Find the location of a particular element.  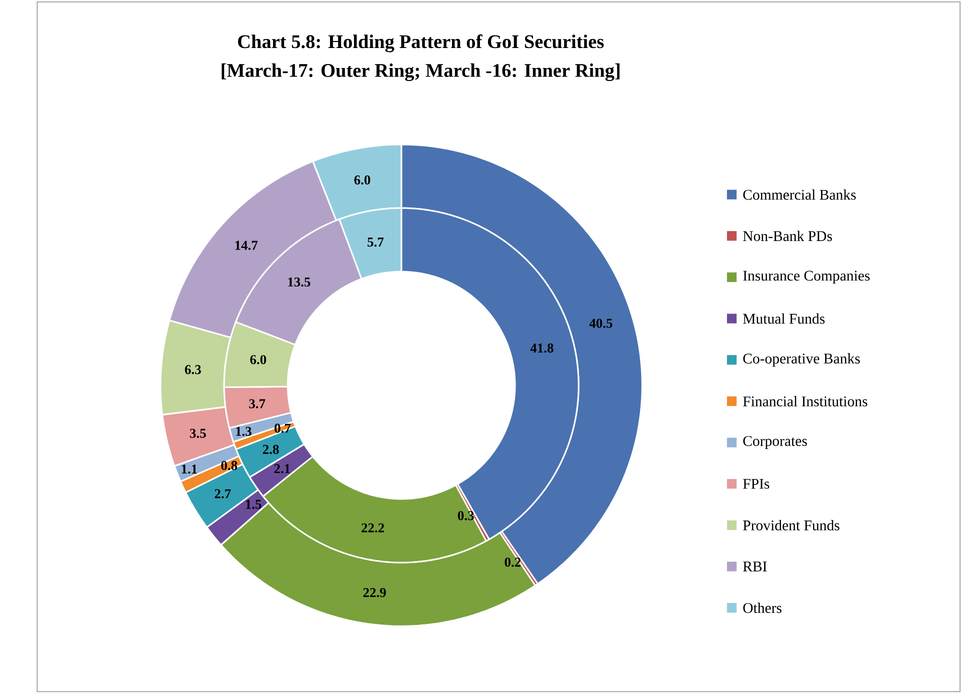

data-label: 2.7 is located at coordinates (222, 494).